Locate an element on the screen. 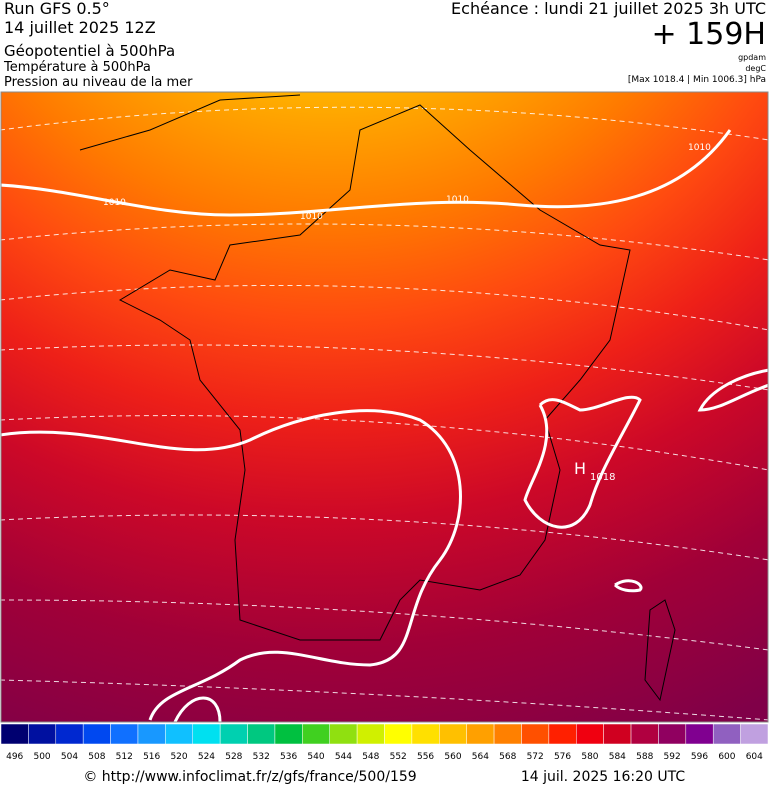 The height and width of the screenshot is (790, 769). colorbar-label: 580 is located at coordinates (589, 757).